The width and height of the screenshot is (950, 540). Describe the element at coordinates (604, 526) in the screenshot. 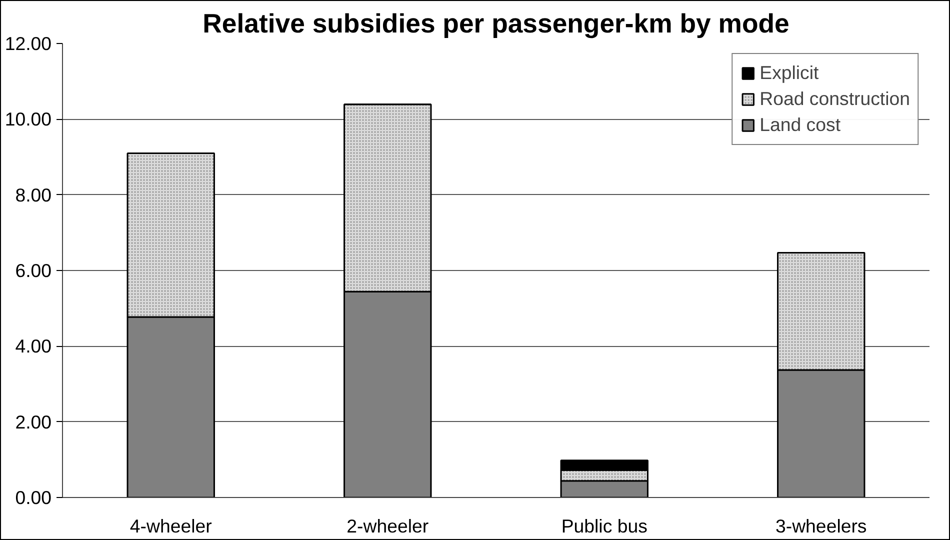

I see `x-tick-label: Public bus` at that location.